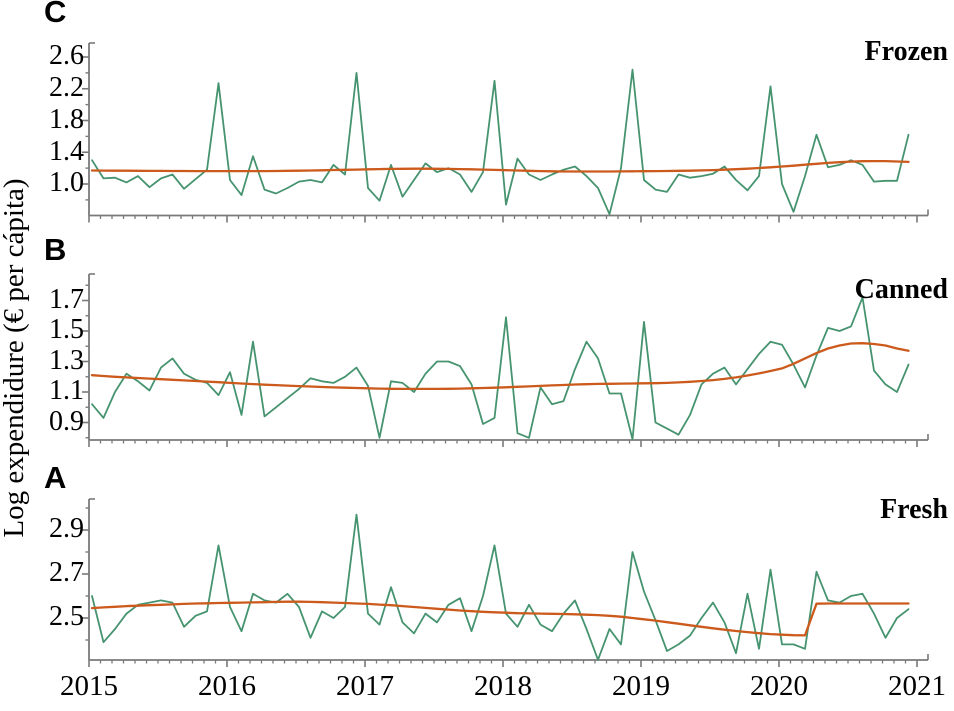  Describe the element at coordinates (66, 299) in the screenshot. I see `panel-b-ytick-label: 1.7` at that location.